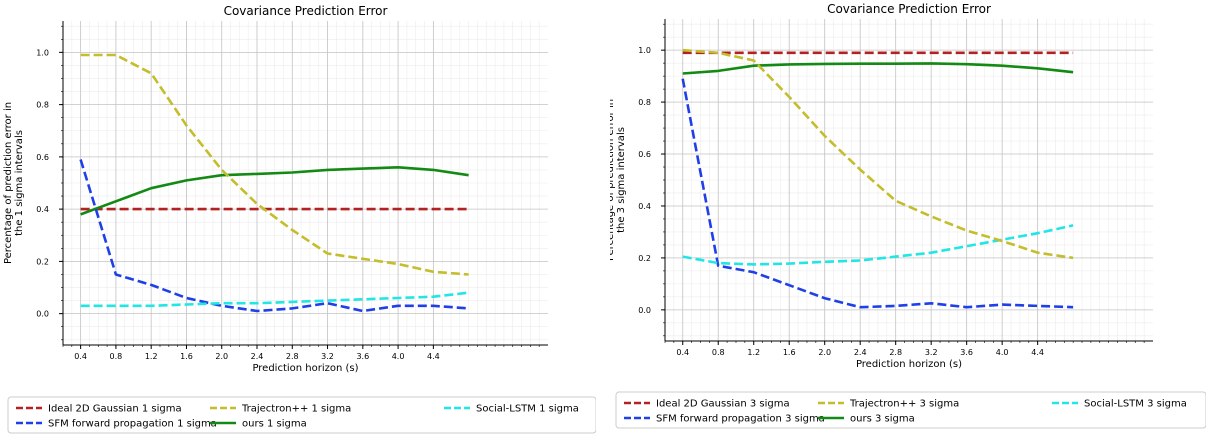 This screenshot has width=1206, height=439. What do you see at coordinates (19, 183) in the screenshot?
I see `y-axis-label-line-2: the 1 sigma intervals` at bounding box center [19, 183].